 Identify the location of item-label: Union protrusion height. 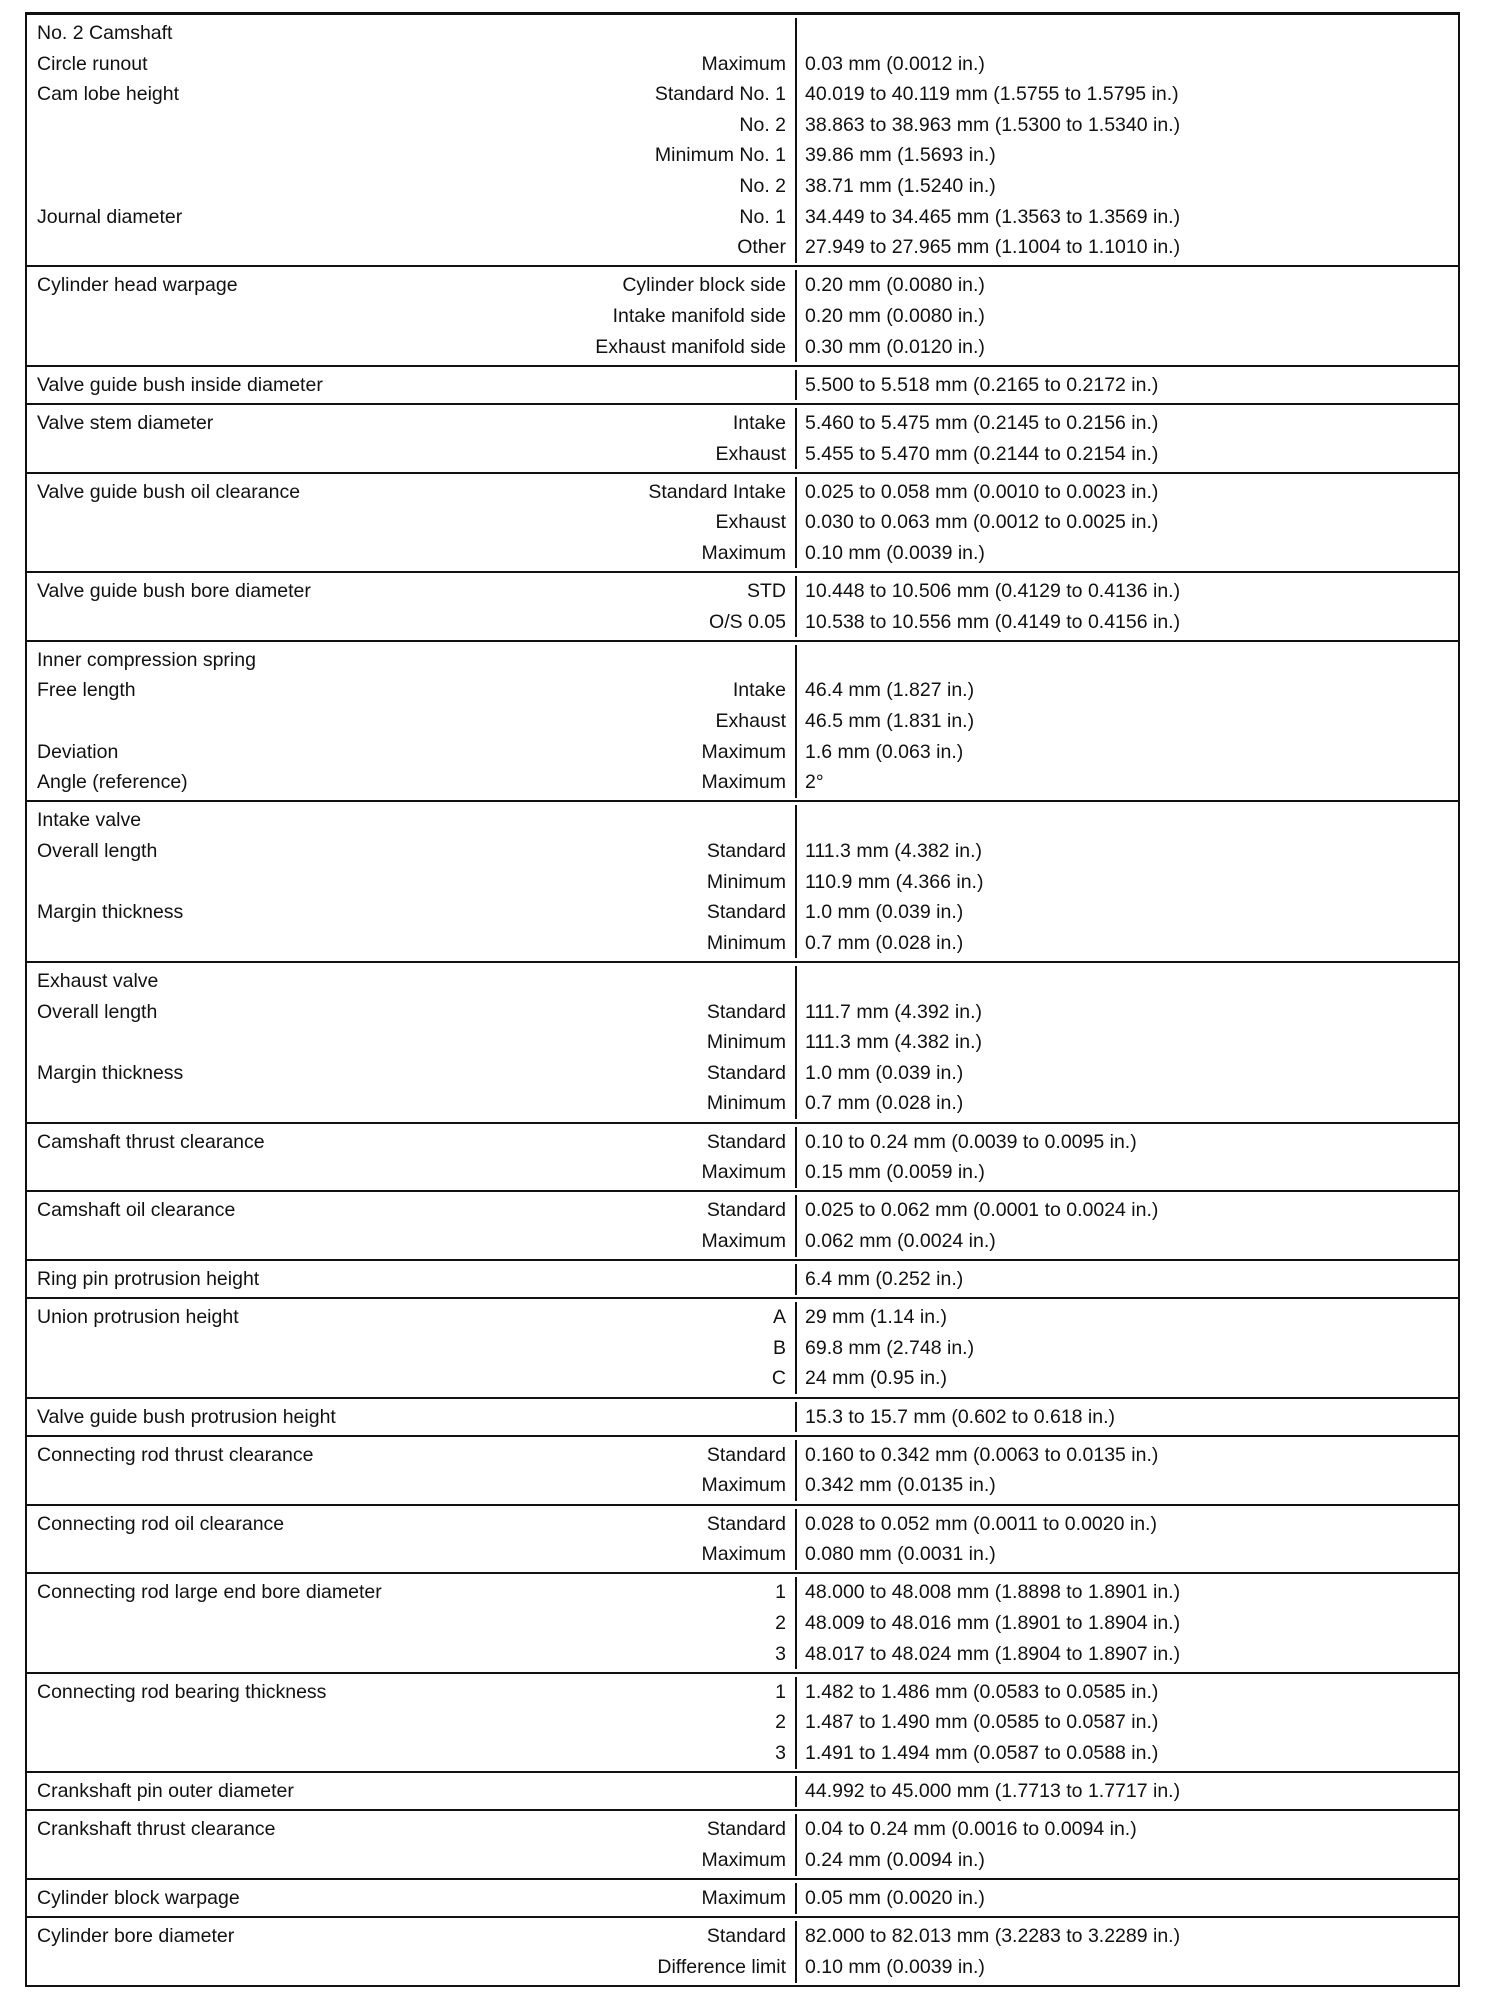
(138, 1317).